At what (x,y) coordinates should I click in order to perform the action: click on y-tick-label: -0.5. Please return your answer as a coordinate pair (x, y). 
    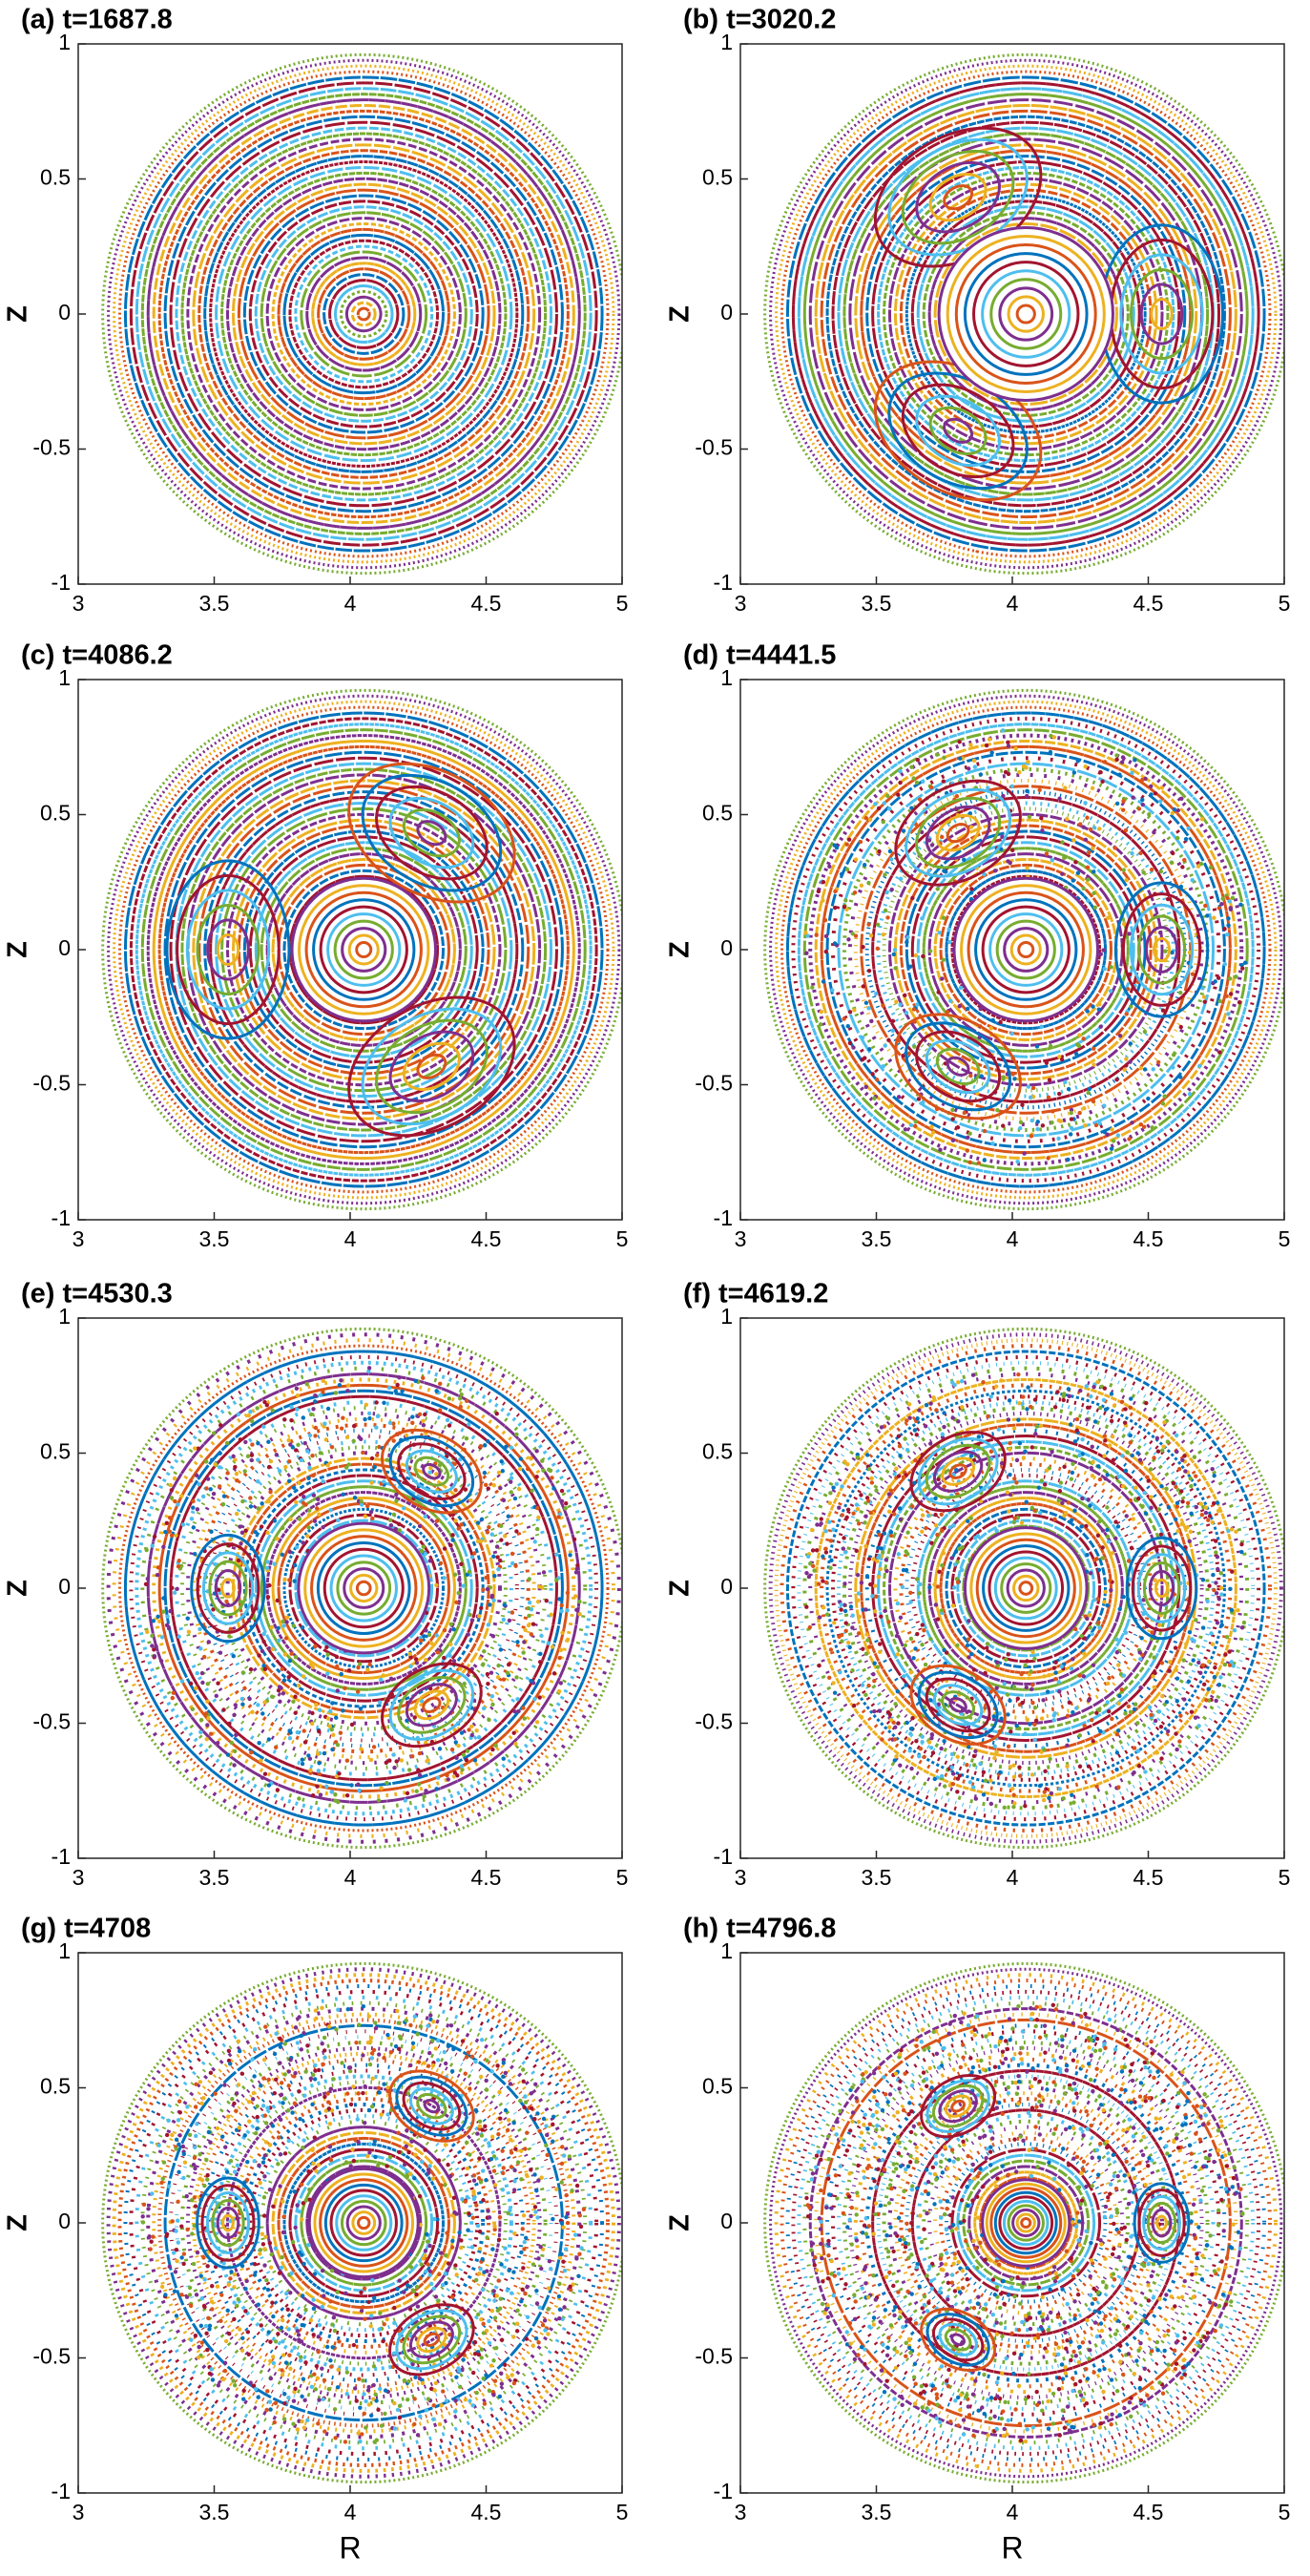
    Looking at the image, I should click on (52, 1083).